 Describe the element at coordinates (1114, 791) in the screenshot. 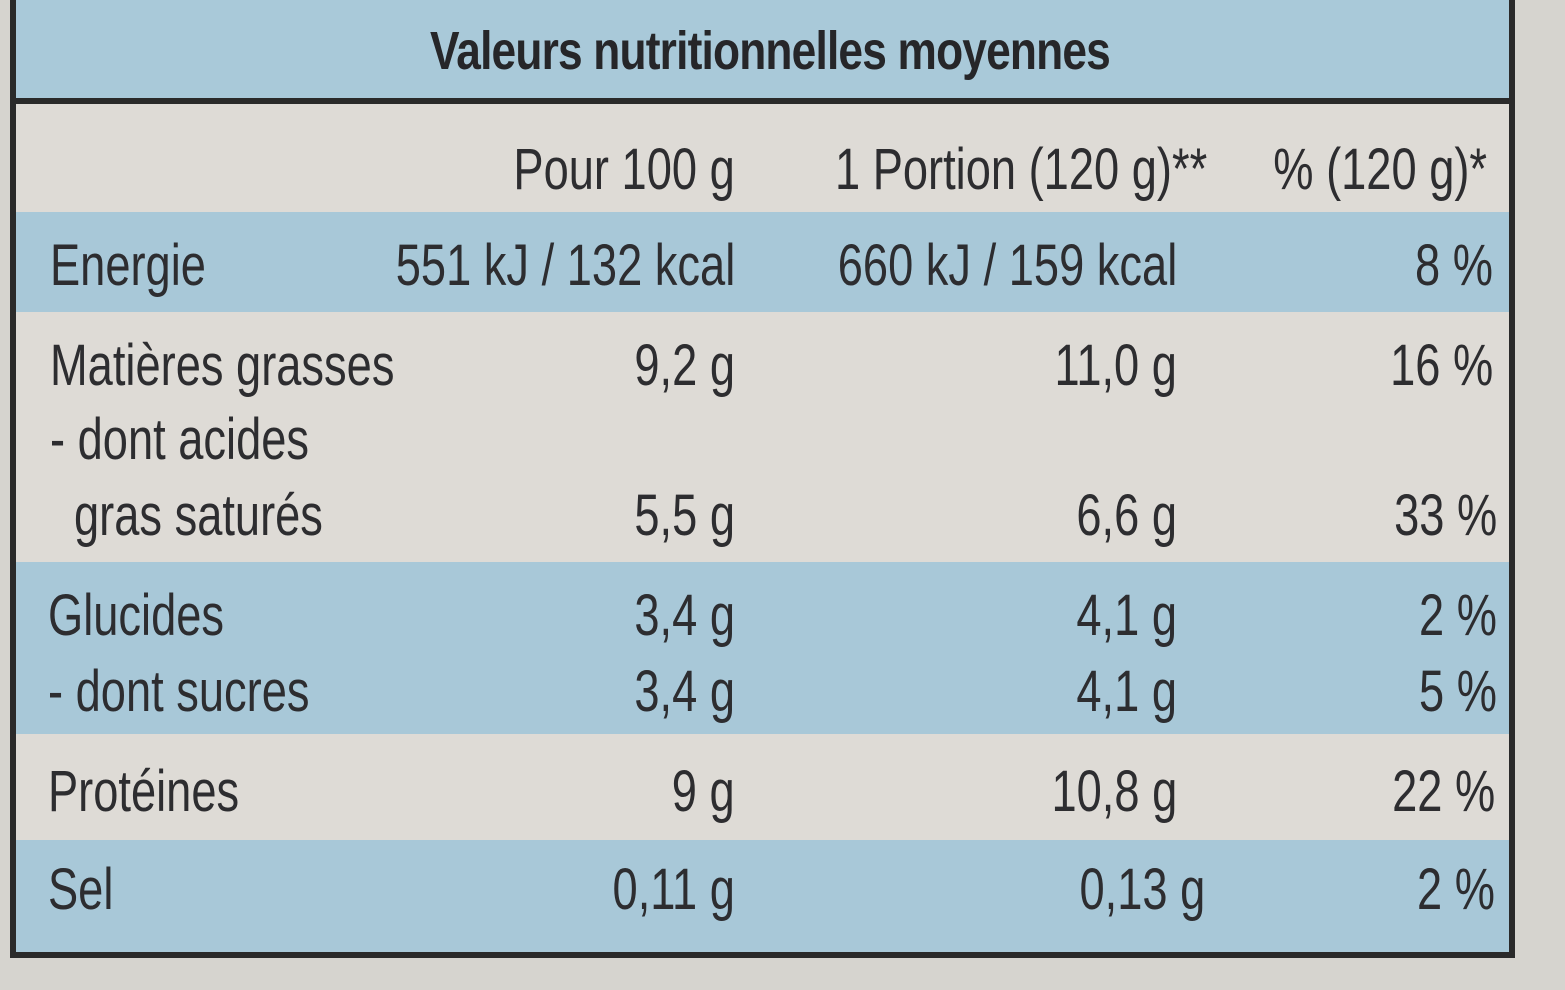

I see `value-portion-proteines: 10,8 g` at that location.